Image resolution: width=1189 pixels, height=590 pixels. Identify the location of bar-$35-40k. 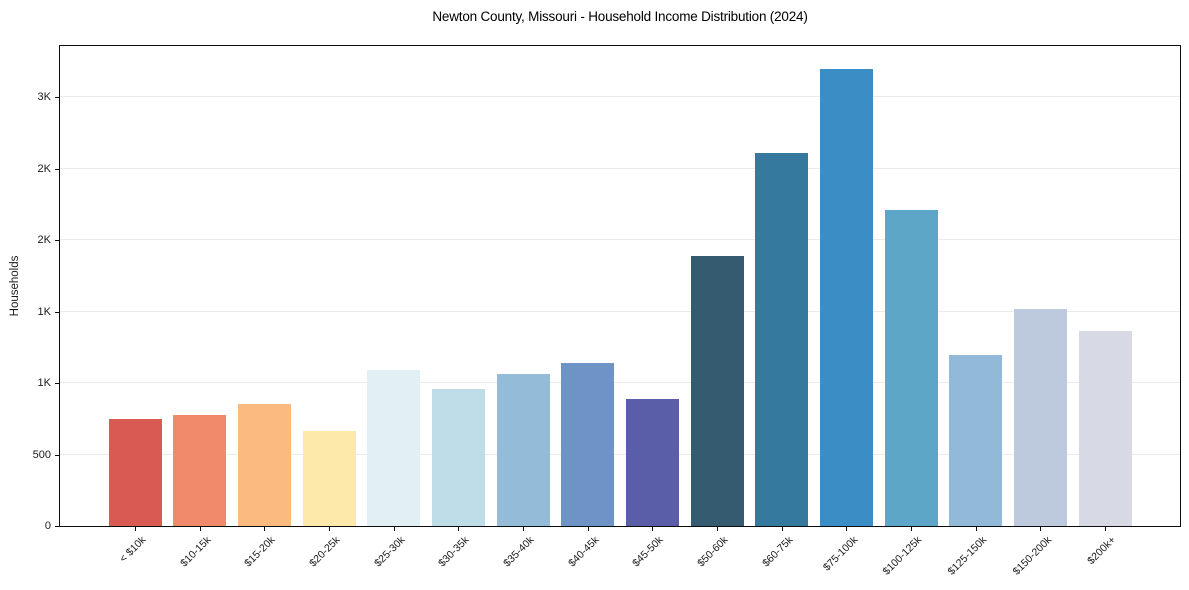
(523, 450).